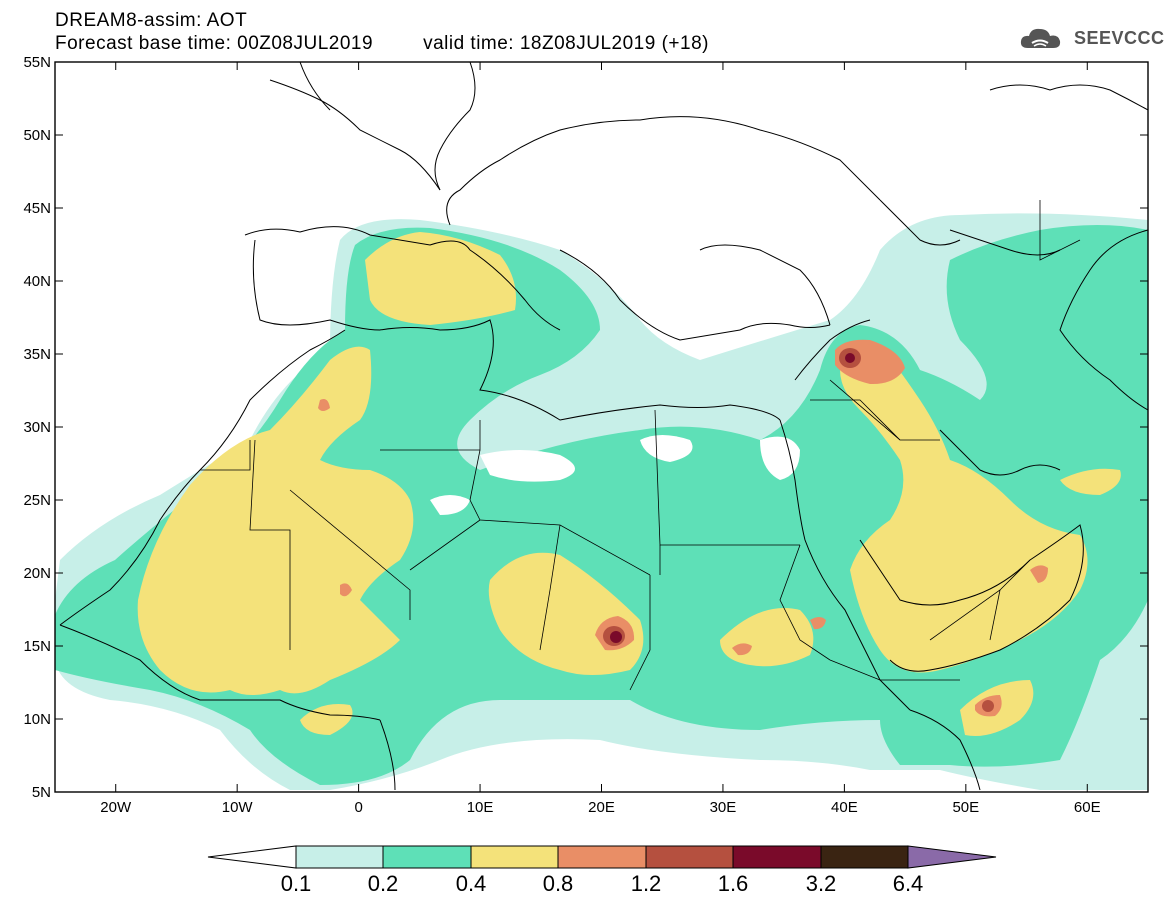  I want to click on lat-tick-label: 10N, so click(37, 719).